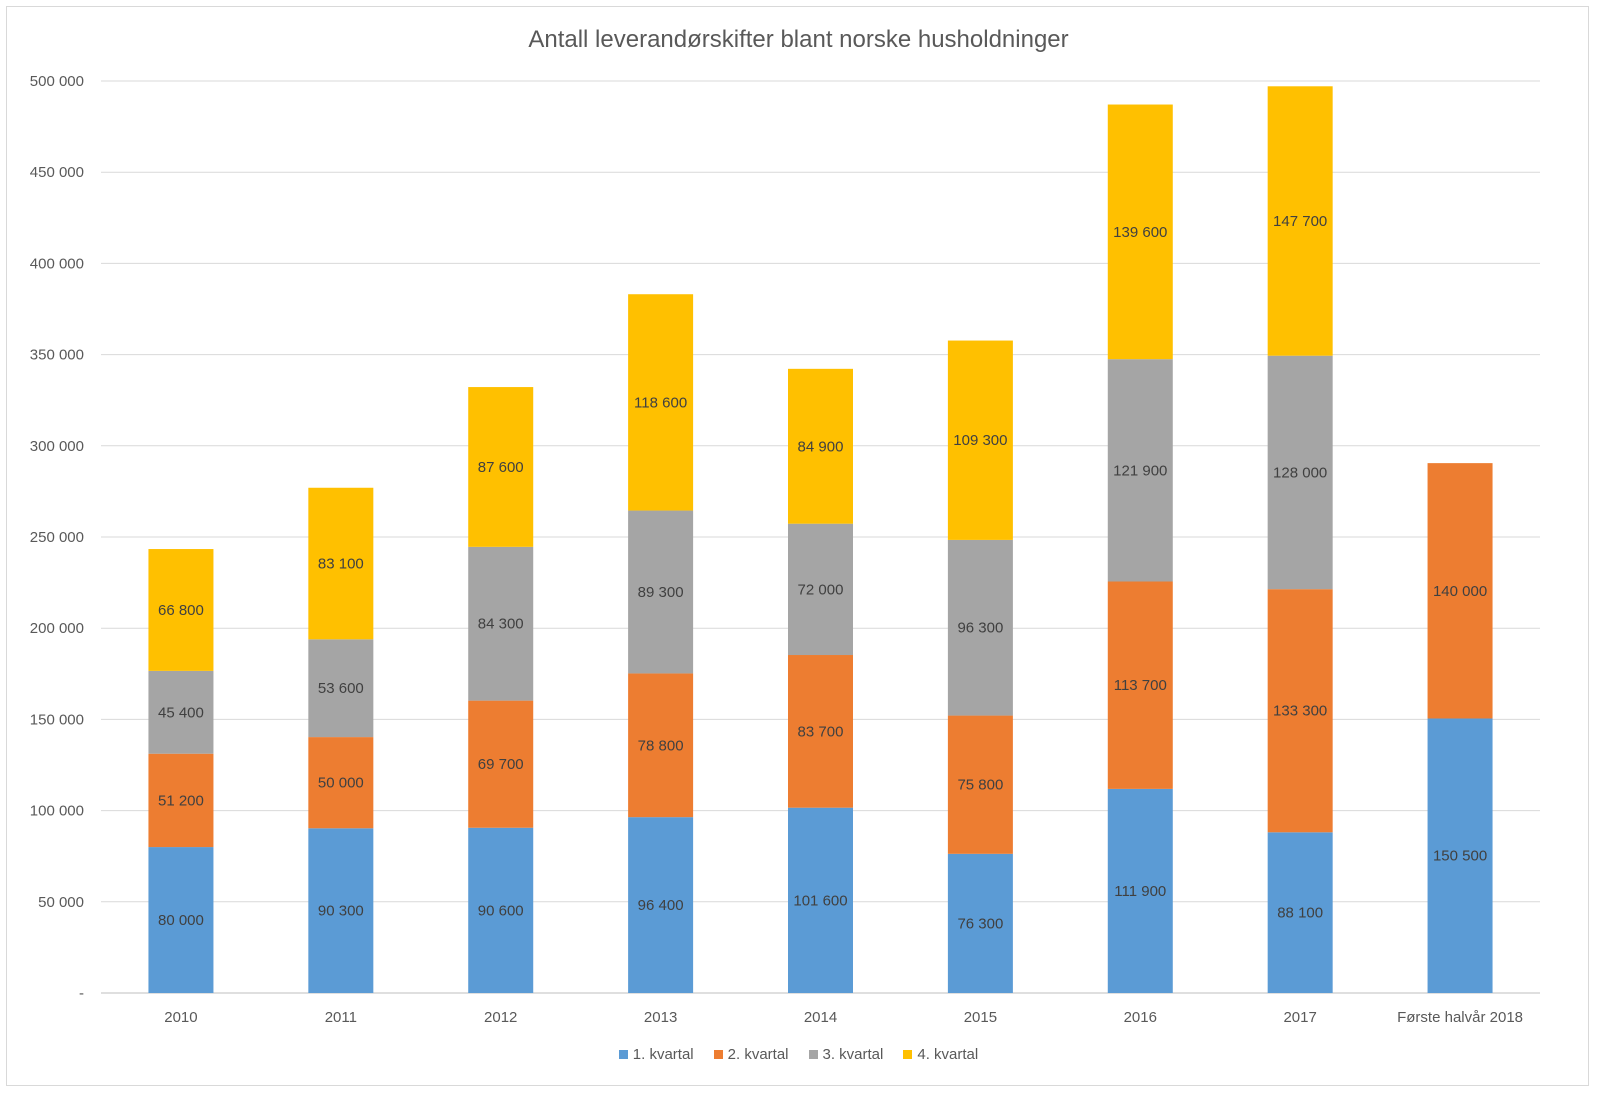 The image size is (1597, 1093). Describe the element at coordinates (1140, 1017) in the screenshot. I see `x-tick-label: 2016` at that location.